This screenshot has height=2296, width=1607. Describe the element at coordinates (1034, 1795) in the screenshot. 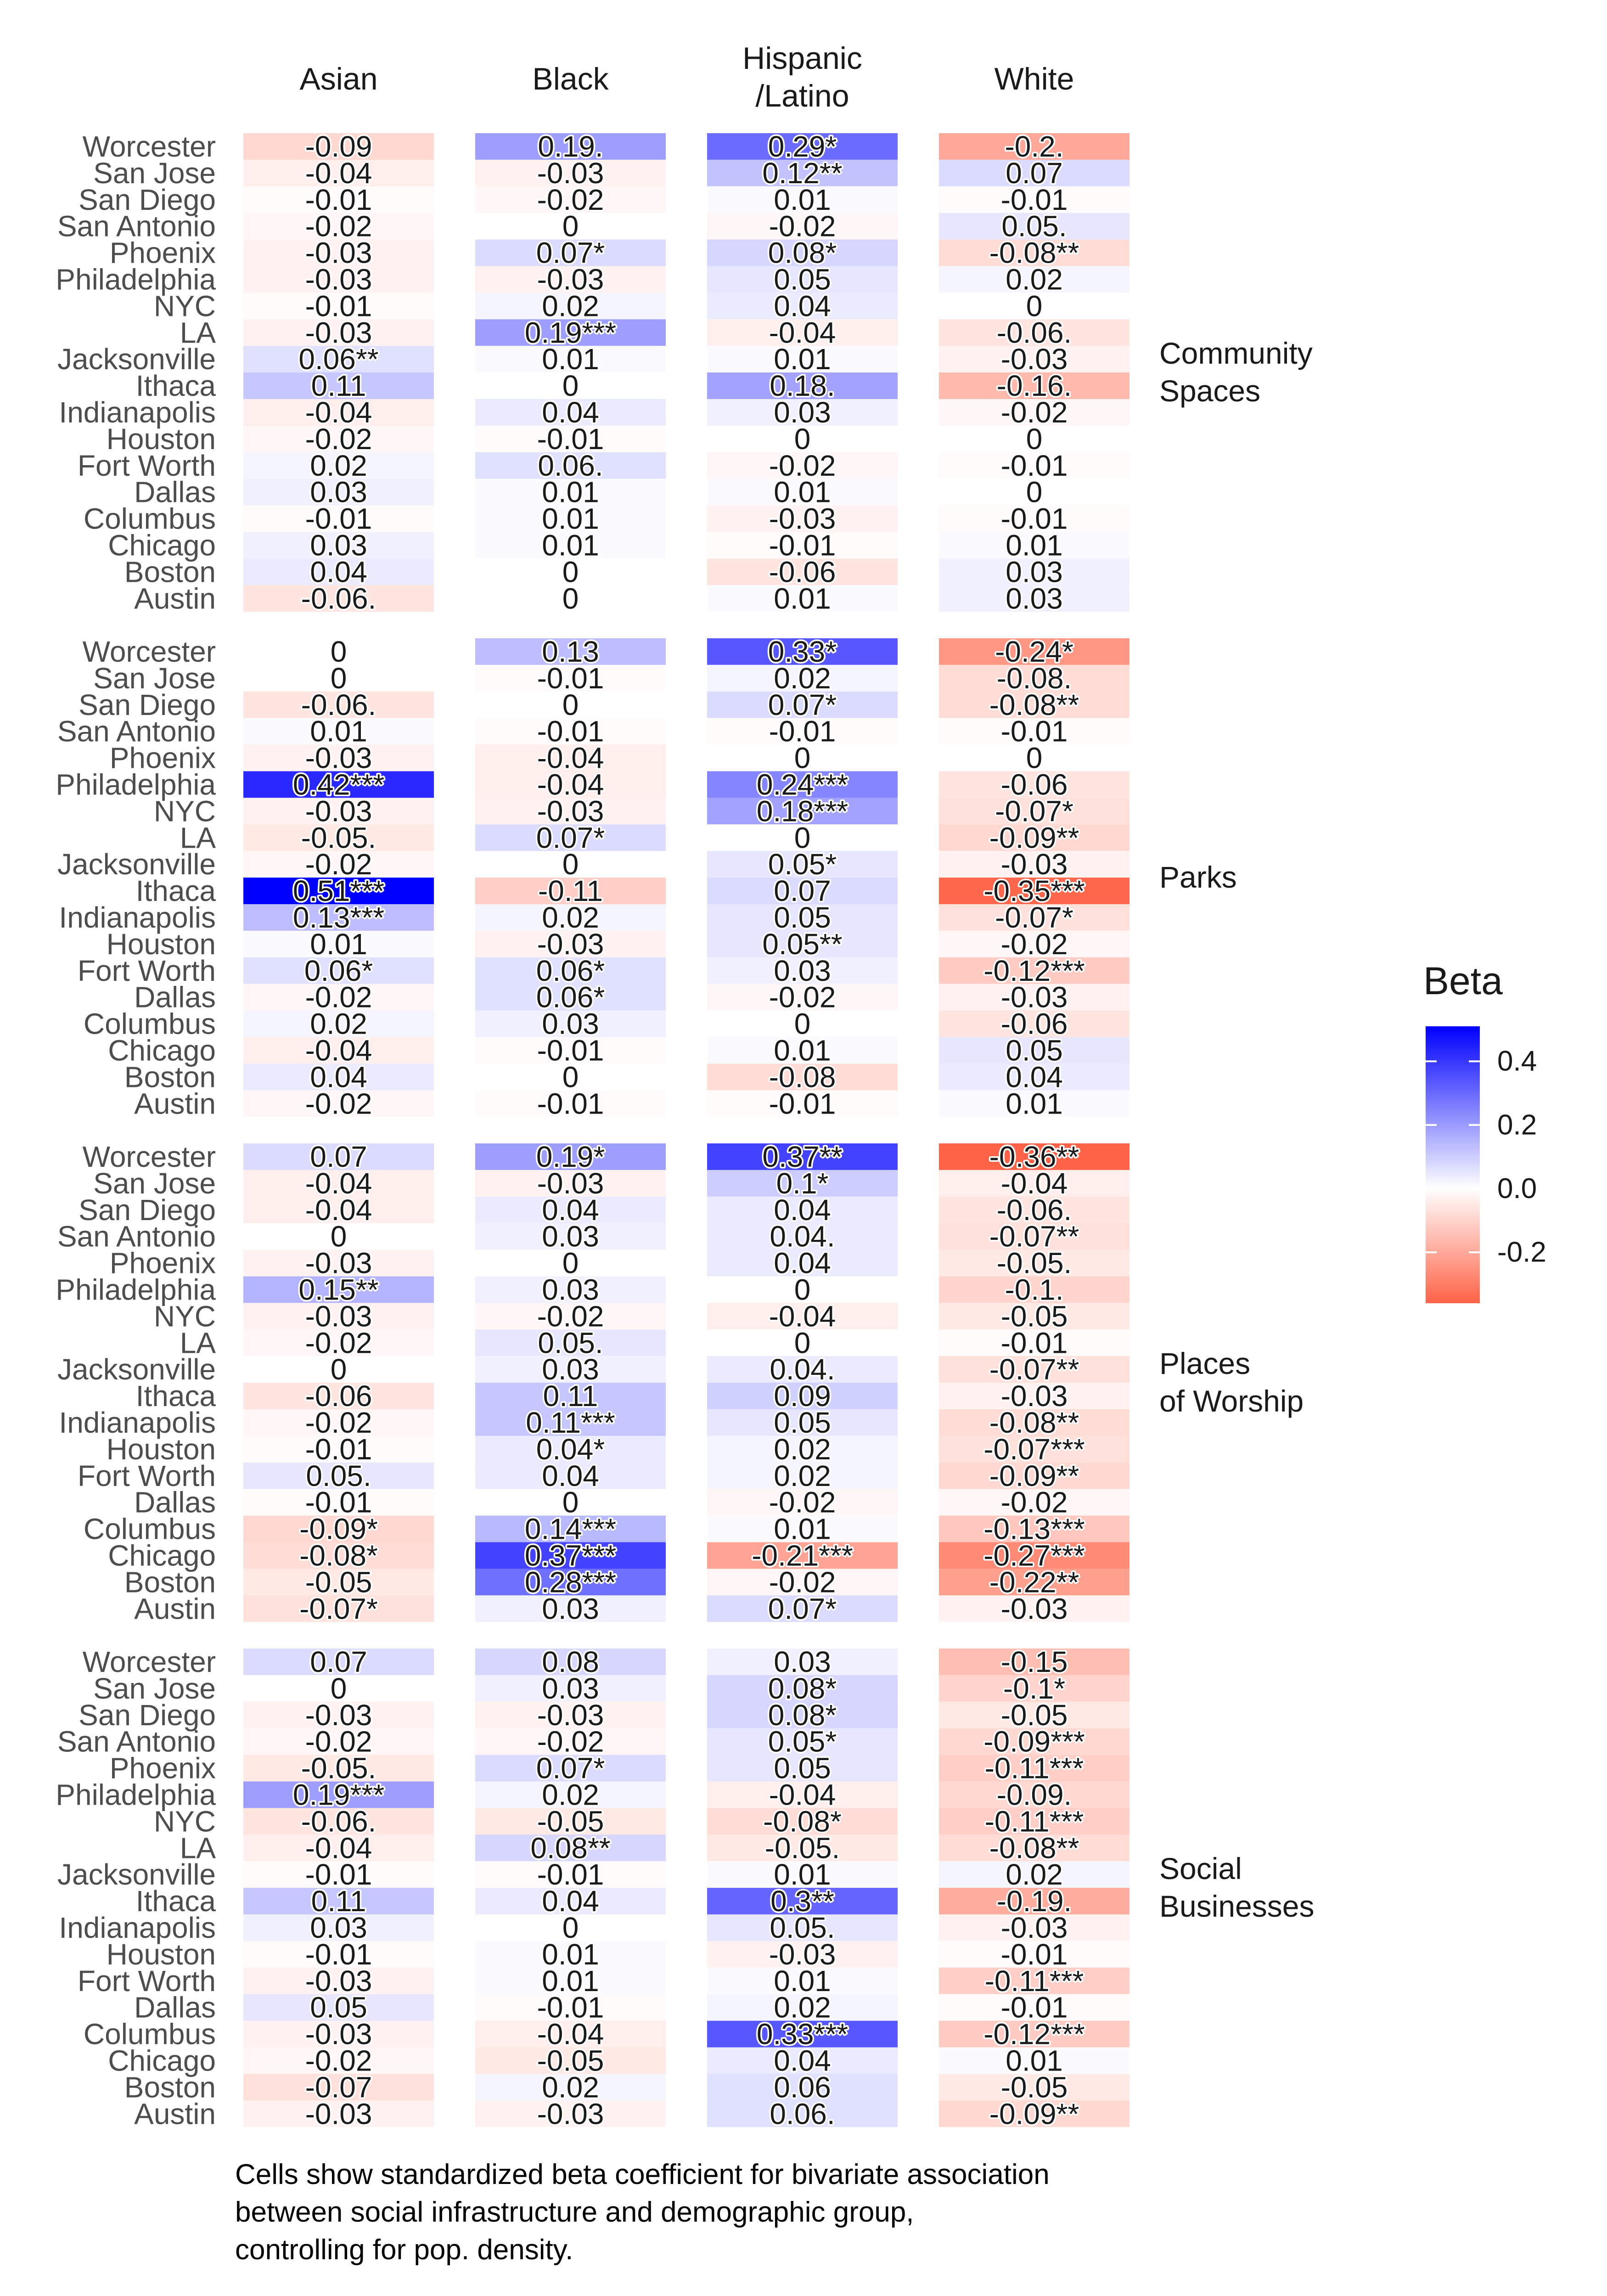

I see `cell-label: -0.09.` at that location.